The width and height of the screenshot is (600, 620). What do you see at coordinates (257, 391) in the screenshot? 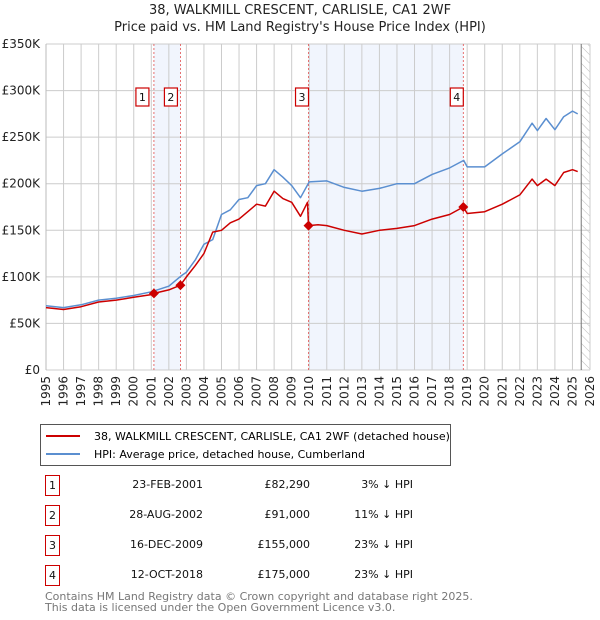
I see `x-tick-label: 2007` at bounding box center [257, 391].